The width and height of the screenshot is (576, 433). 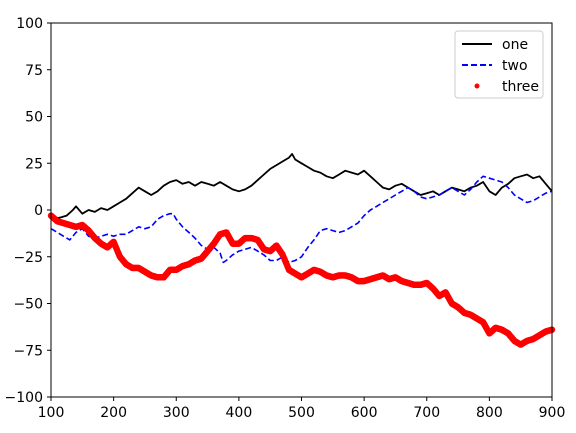 I want to click on x-tick-label: 800, so click(x=489, y=413).